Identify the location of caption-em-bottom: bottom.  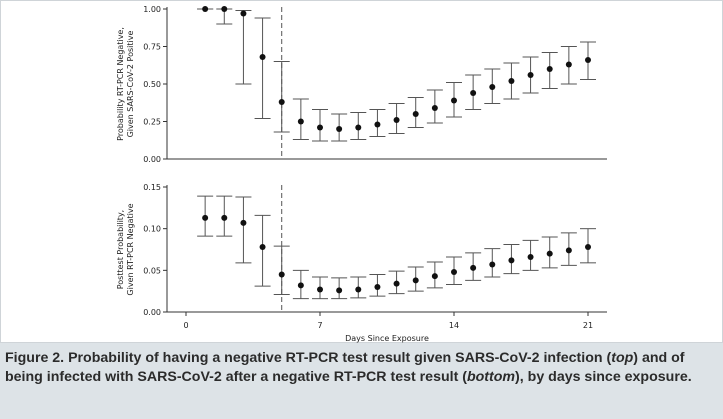
(491, 377).